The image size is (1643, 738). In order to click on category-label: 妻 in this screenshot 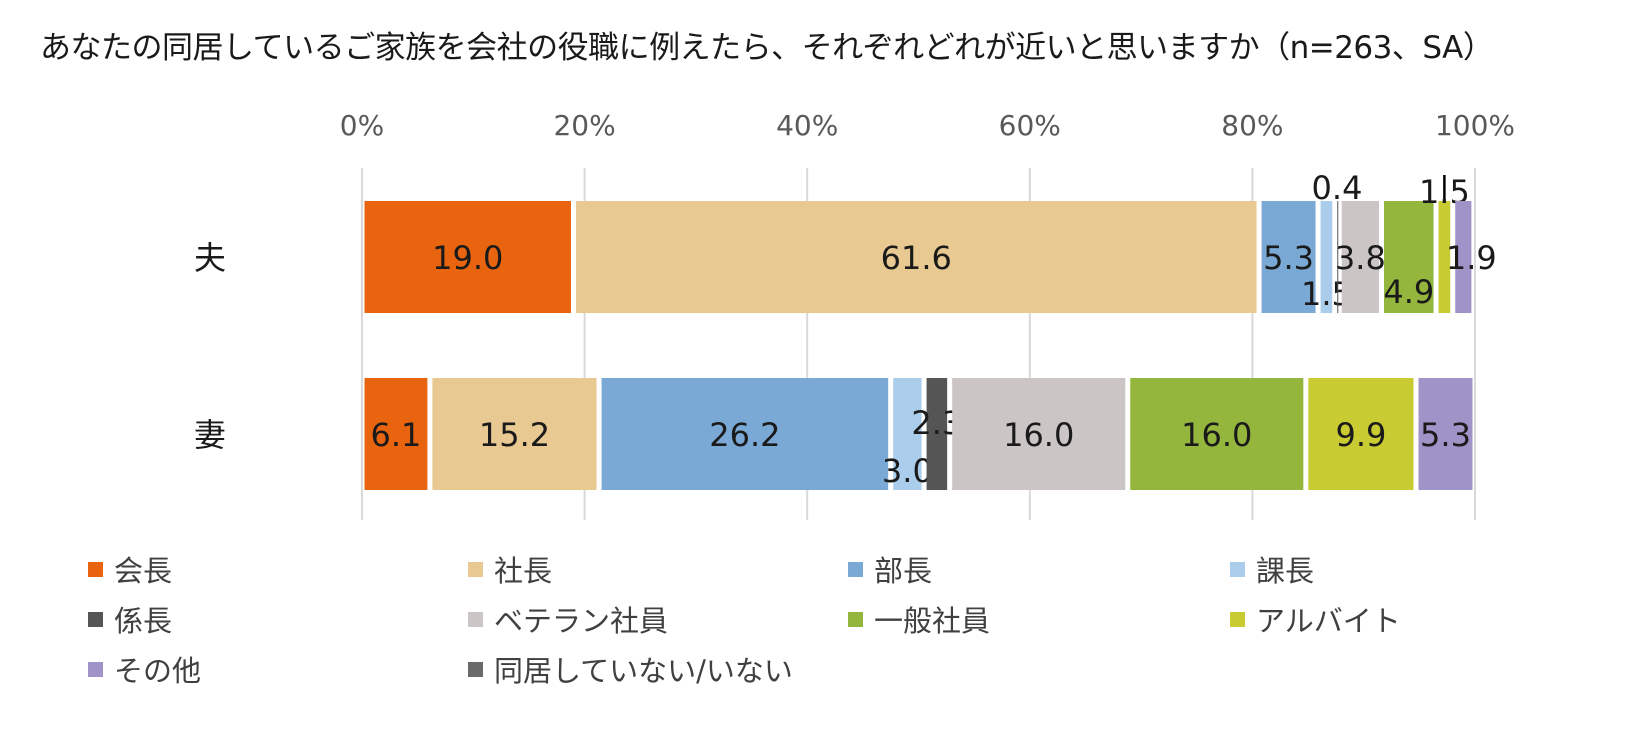, I will do `click(210, 435)`.